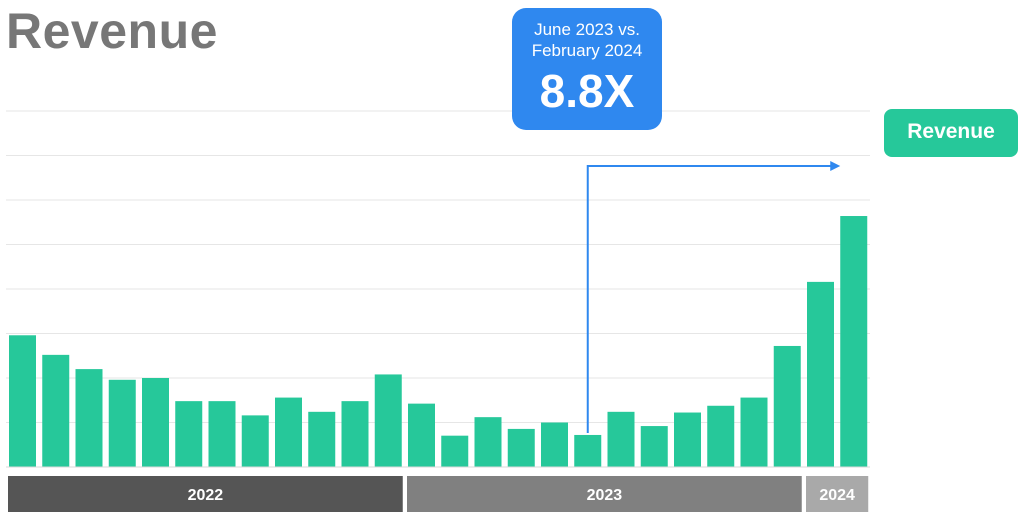 This screenshot has width=1024, height=518. I want to click on year-band-2024, so click(837, 494).